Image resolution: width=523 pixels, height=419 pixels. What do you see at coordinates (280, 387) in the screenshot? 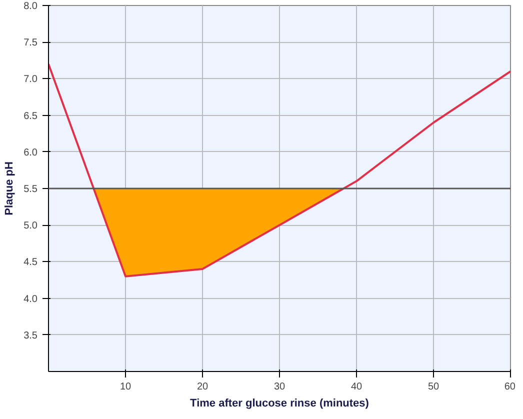
I see `x-tick-label: 30` at bounding box center [280, 387].